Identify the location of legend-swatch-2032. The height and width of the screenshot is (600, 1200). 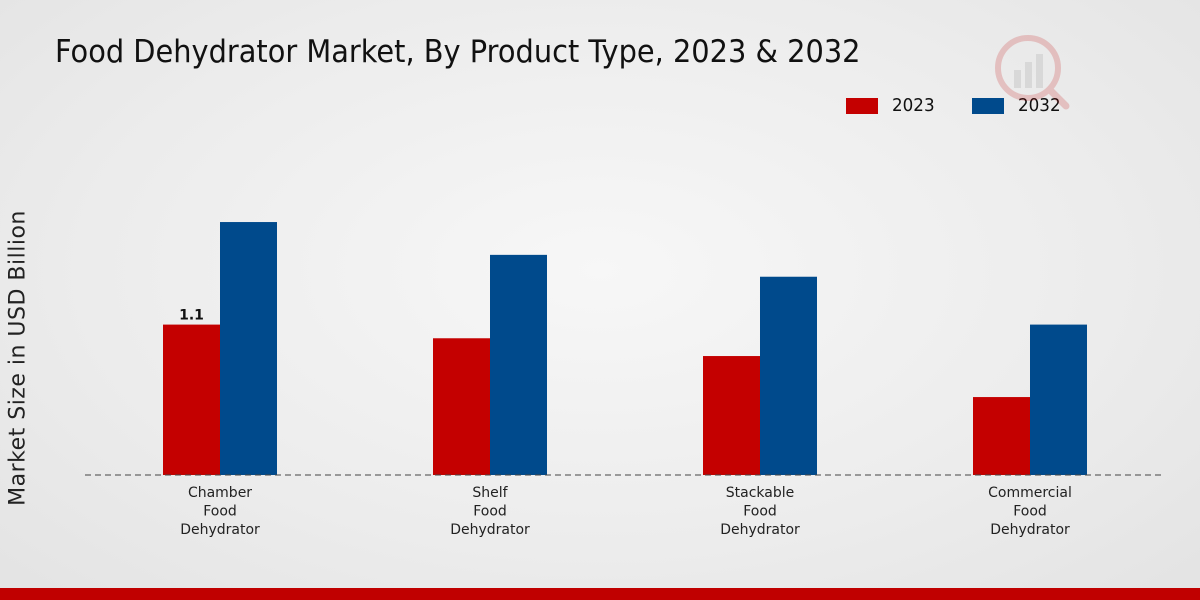
(987, 105).